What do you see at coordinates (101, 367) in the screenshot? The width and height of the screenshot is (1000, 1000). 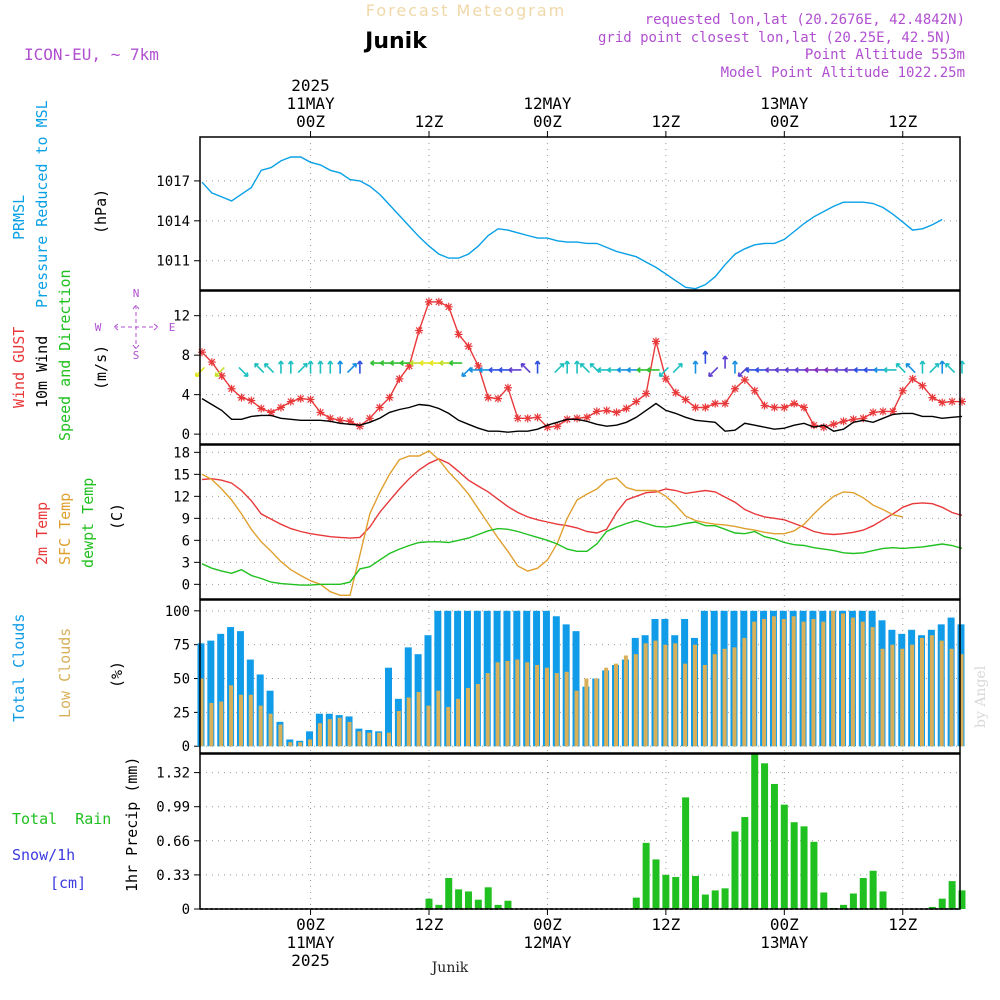 I see `wind-unit-label: (m/s)` at bounding box center [101, 367].